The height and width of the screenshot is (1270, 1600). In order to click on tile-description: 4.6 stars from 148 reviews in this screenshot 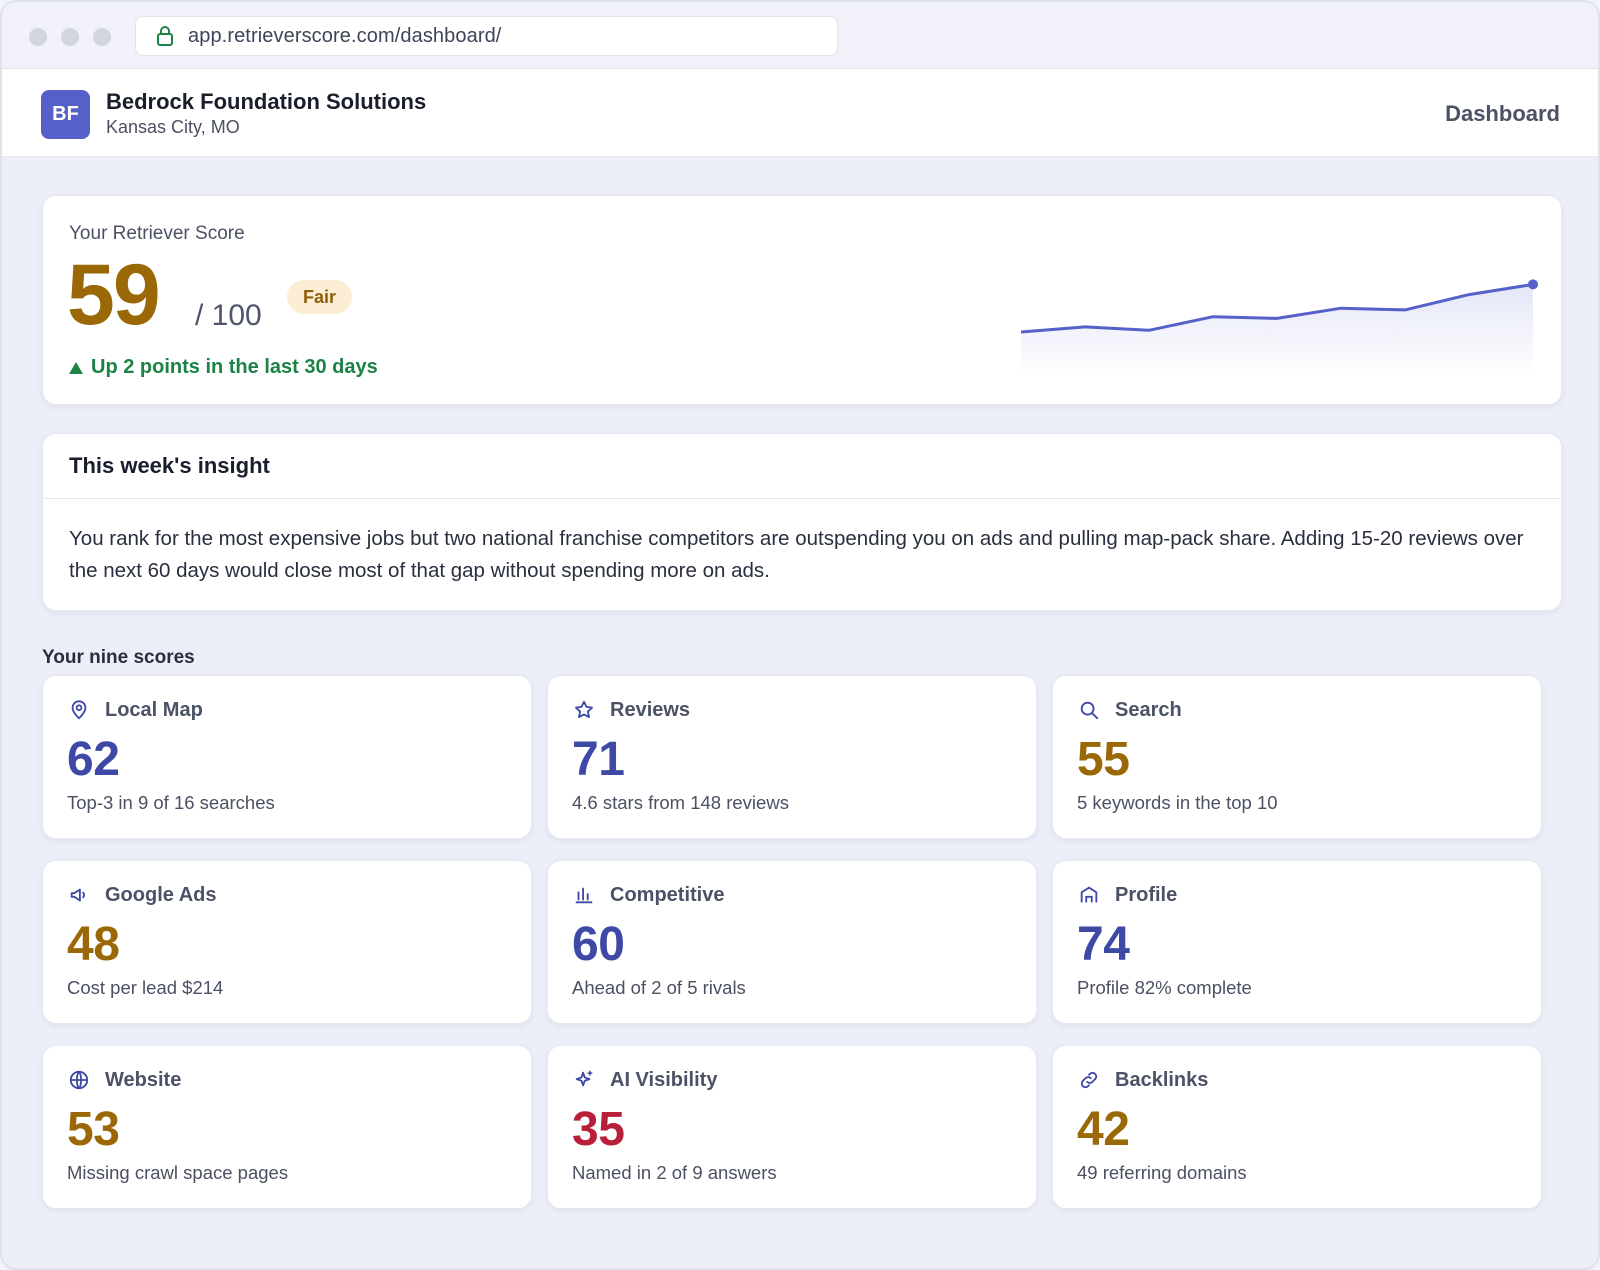, I will do `click(680, 802)`.